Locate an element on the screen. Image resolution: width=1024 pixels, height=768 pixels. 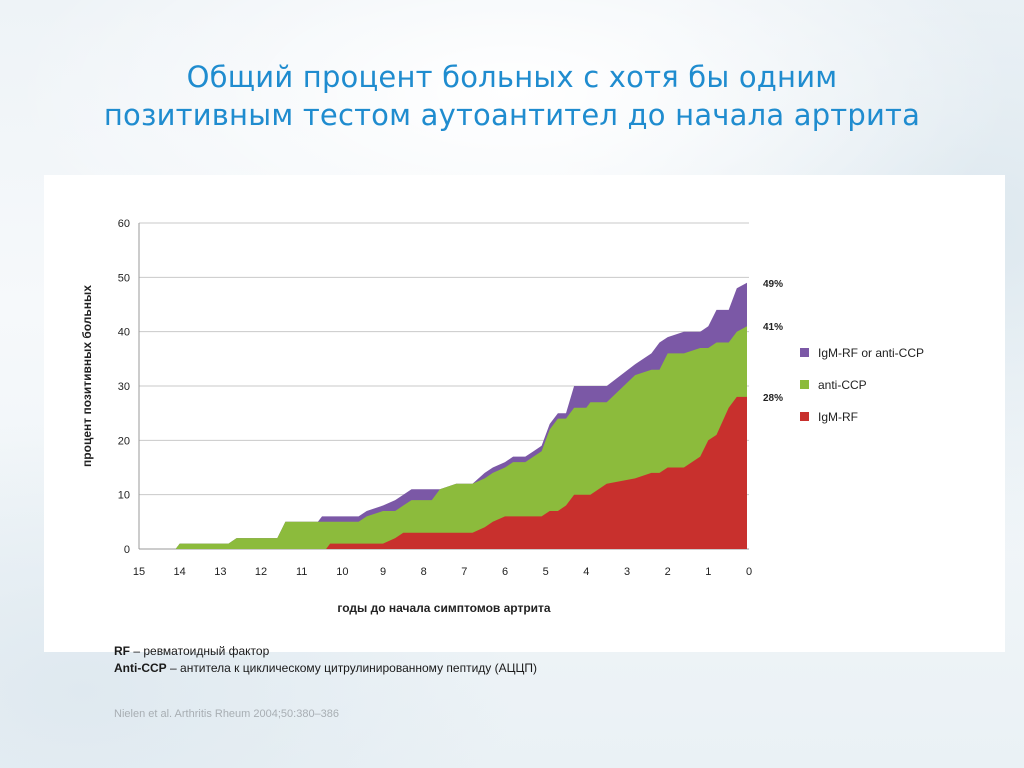
y-tick-label: 50 is located at coordinates (124, 278).